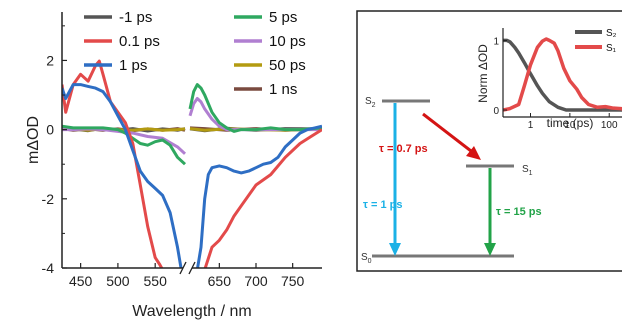  Describe the element at coordinates (293, 281) in the screenshot. I see `x-tick-label-5: 750` at that location.